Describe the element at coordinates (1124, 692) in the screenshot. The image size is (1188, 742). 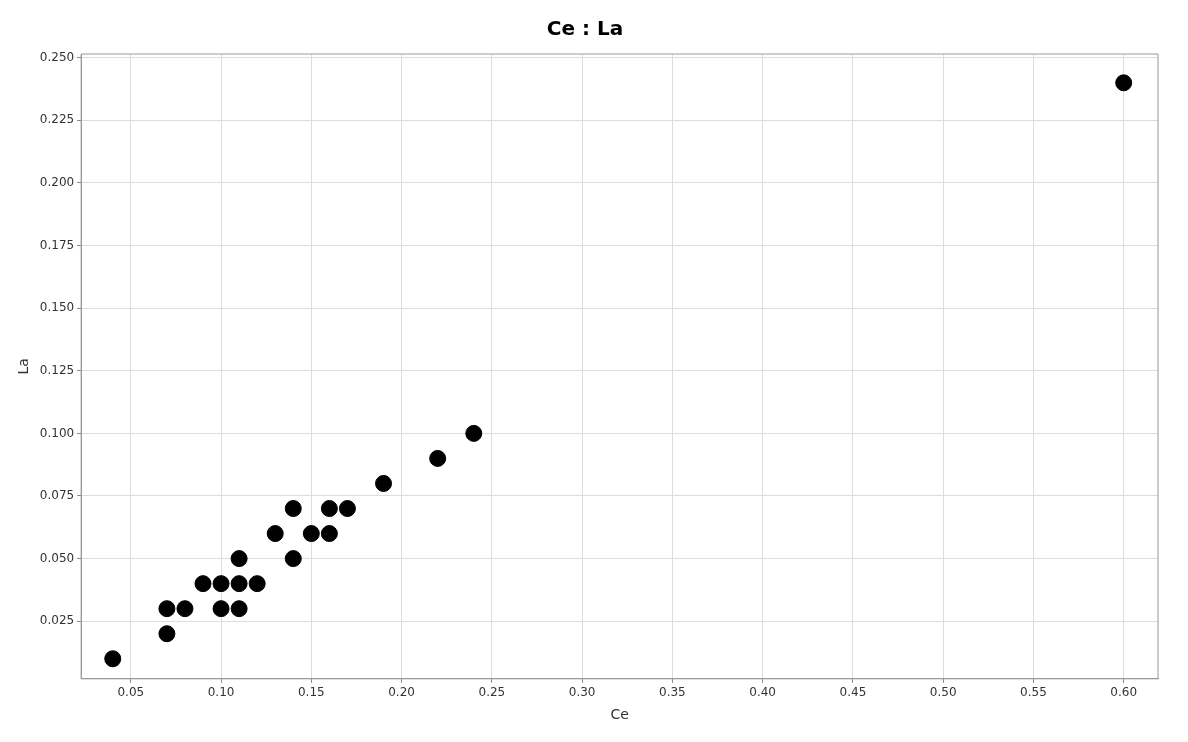
I see `x-tick-label: 0.60` at that location.